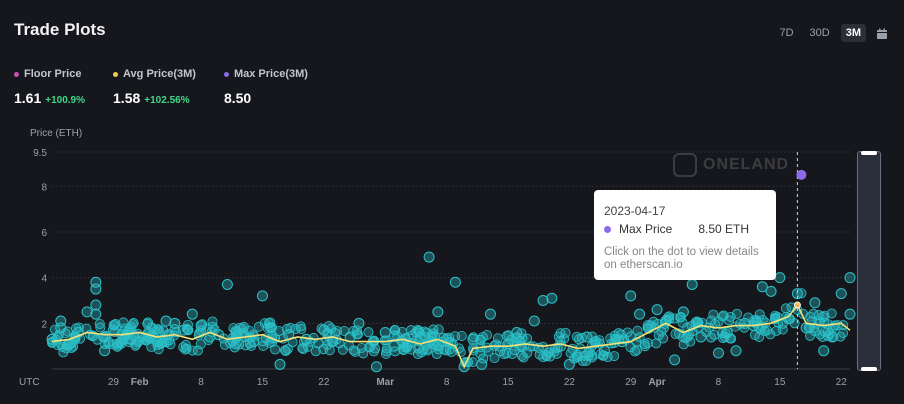 The image size is (904, 404). What do you see at coordinates (869, 153) in the screenshot?
I see `zoom-handle-top` at bounding box center [869, 153].